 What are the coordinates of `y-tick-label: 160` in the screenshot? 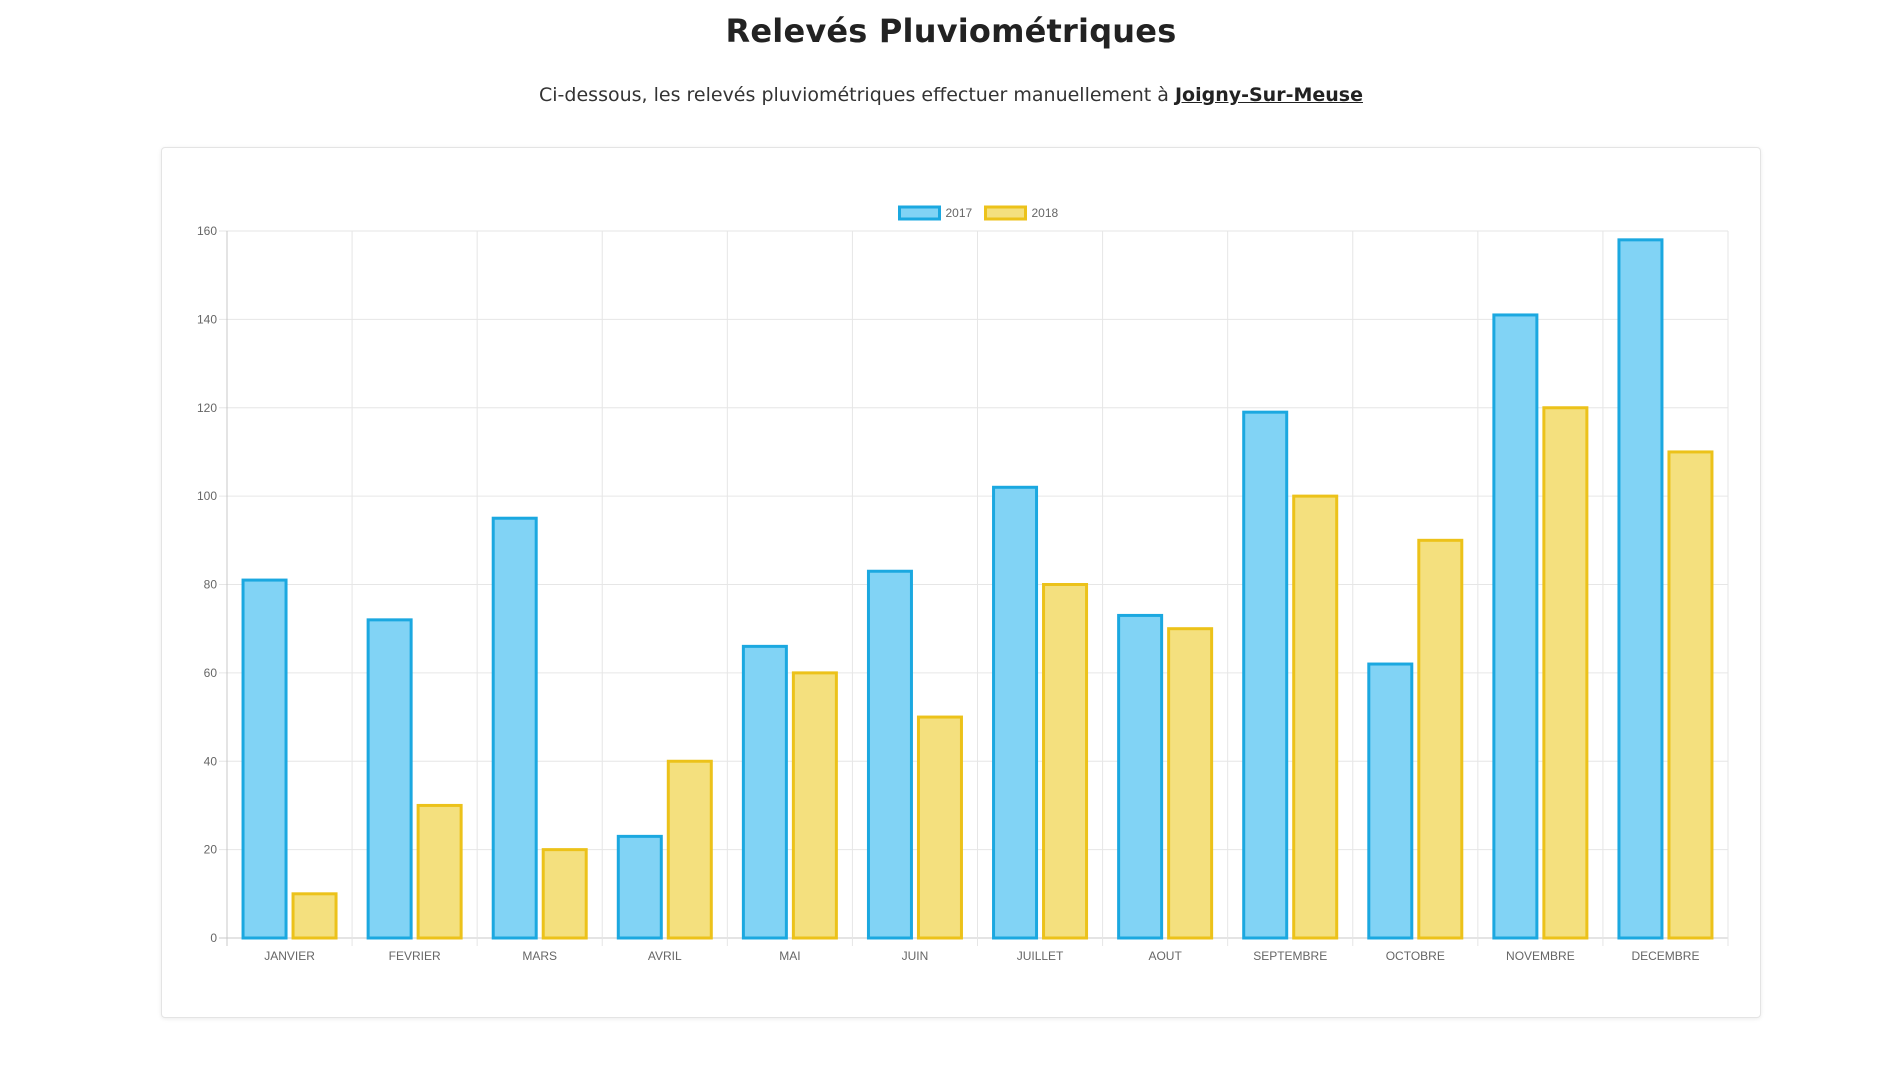 It's located at (207, 231).